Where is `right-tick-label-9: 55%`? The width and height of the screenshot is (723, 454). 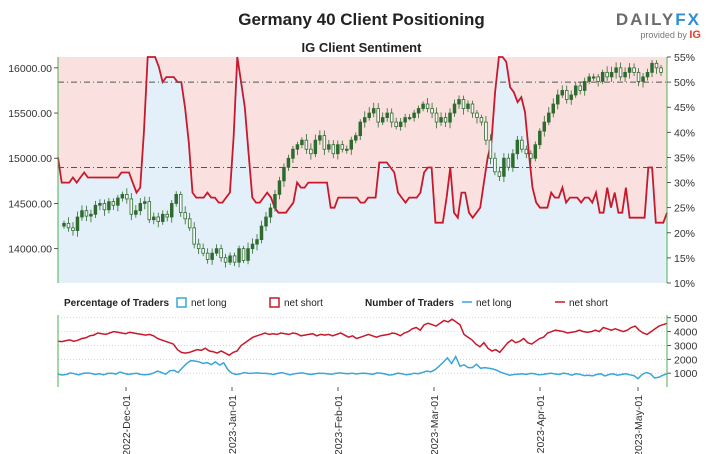
right-tick-label-9: 55% is located at coordinates (684, 58).